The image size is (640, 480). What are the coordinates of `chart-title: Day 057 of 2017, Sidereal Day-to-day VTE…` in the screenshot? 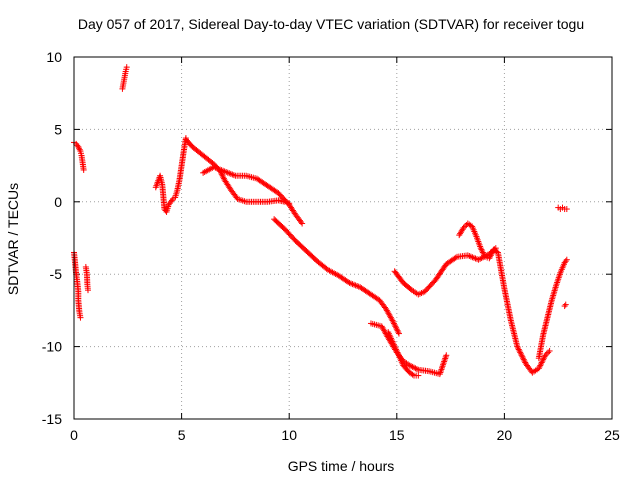 It's located at (331, 24).